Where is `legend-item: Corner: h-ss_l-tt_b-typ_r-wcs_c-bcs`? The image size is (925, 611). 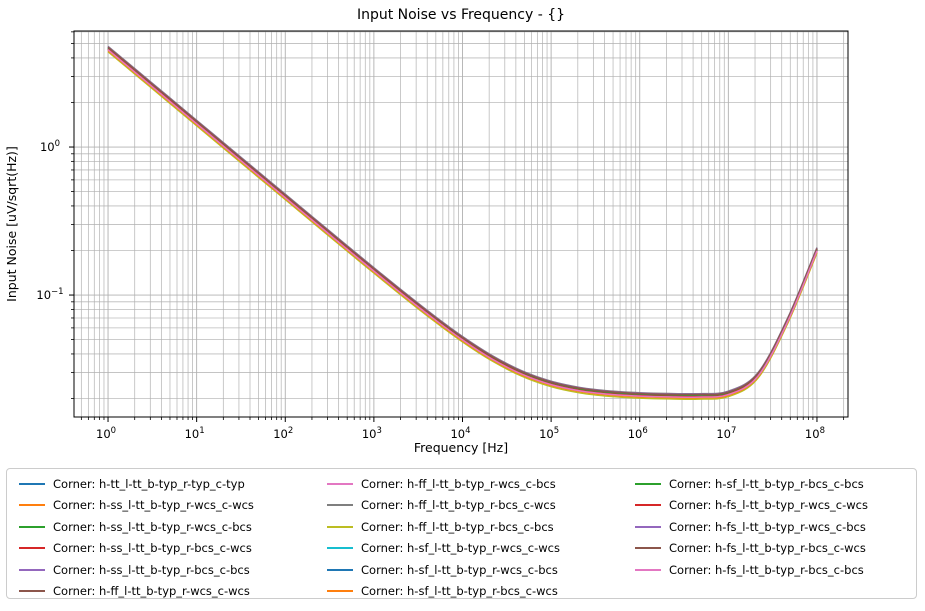 legend-item: Corner: h-ss_l-tt_b-typ_r-wcs_c-bcs is located at coordinates (136, 527).